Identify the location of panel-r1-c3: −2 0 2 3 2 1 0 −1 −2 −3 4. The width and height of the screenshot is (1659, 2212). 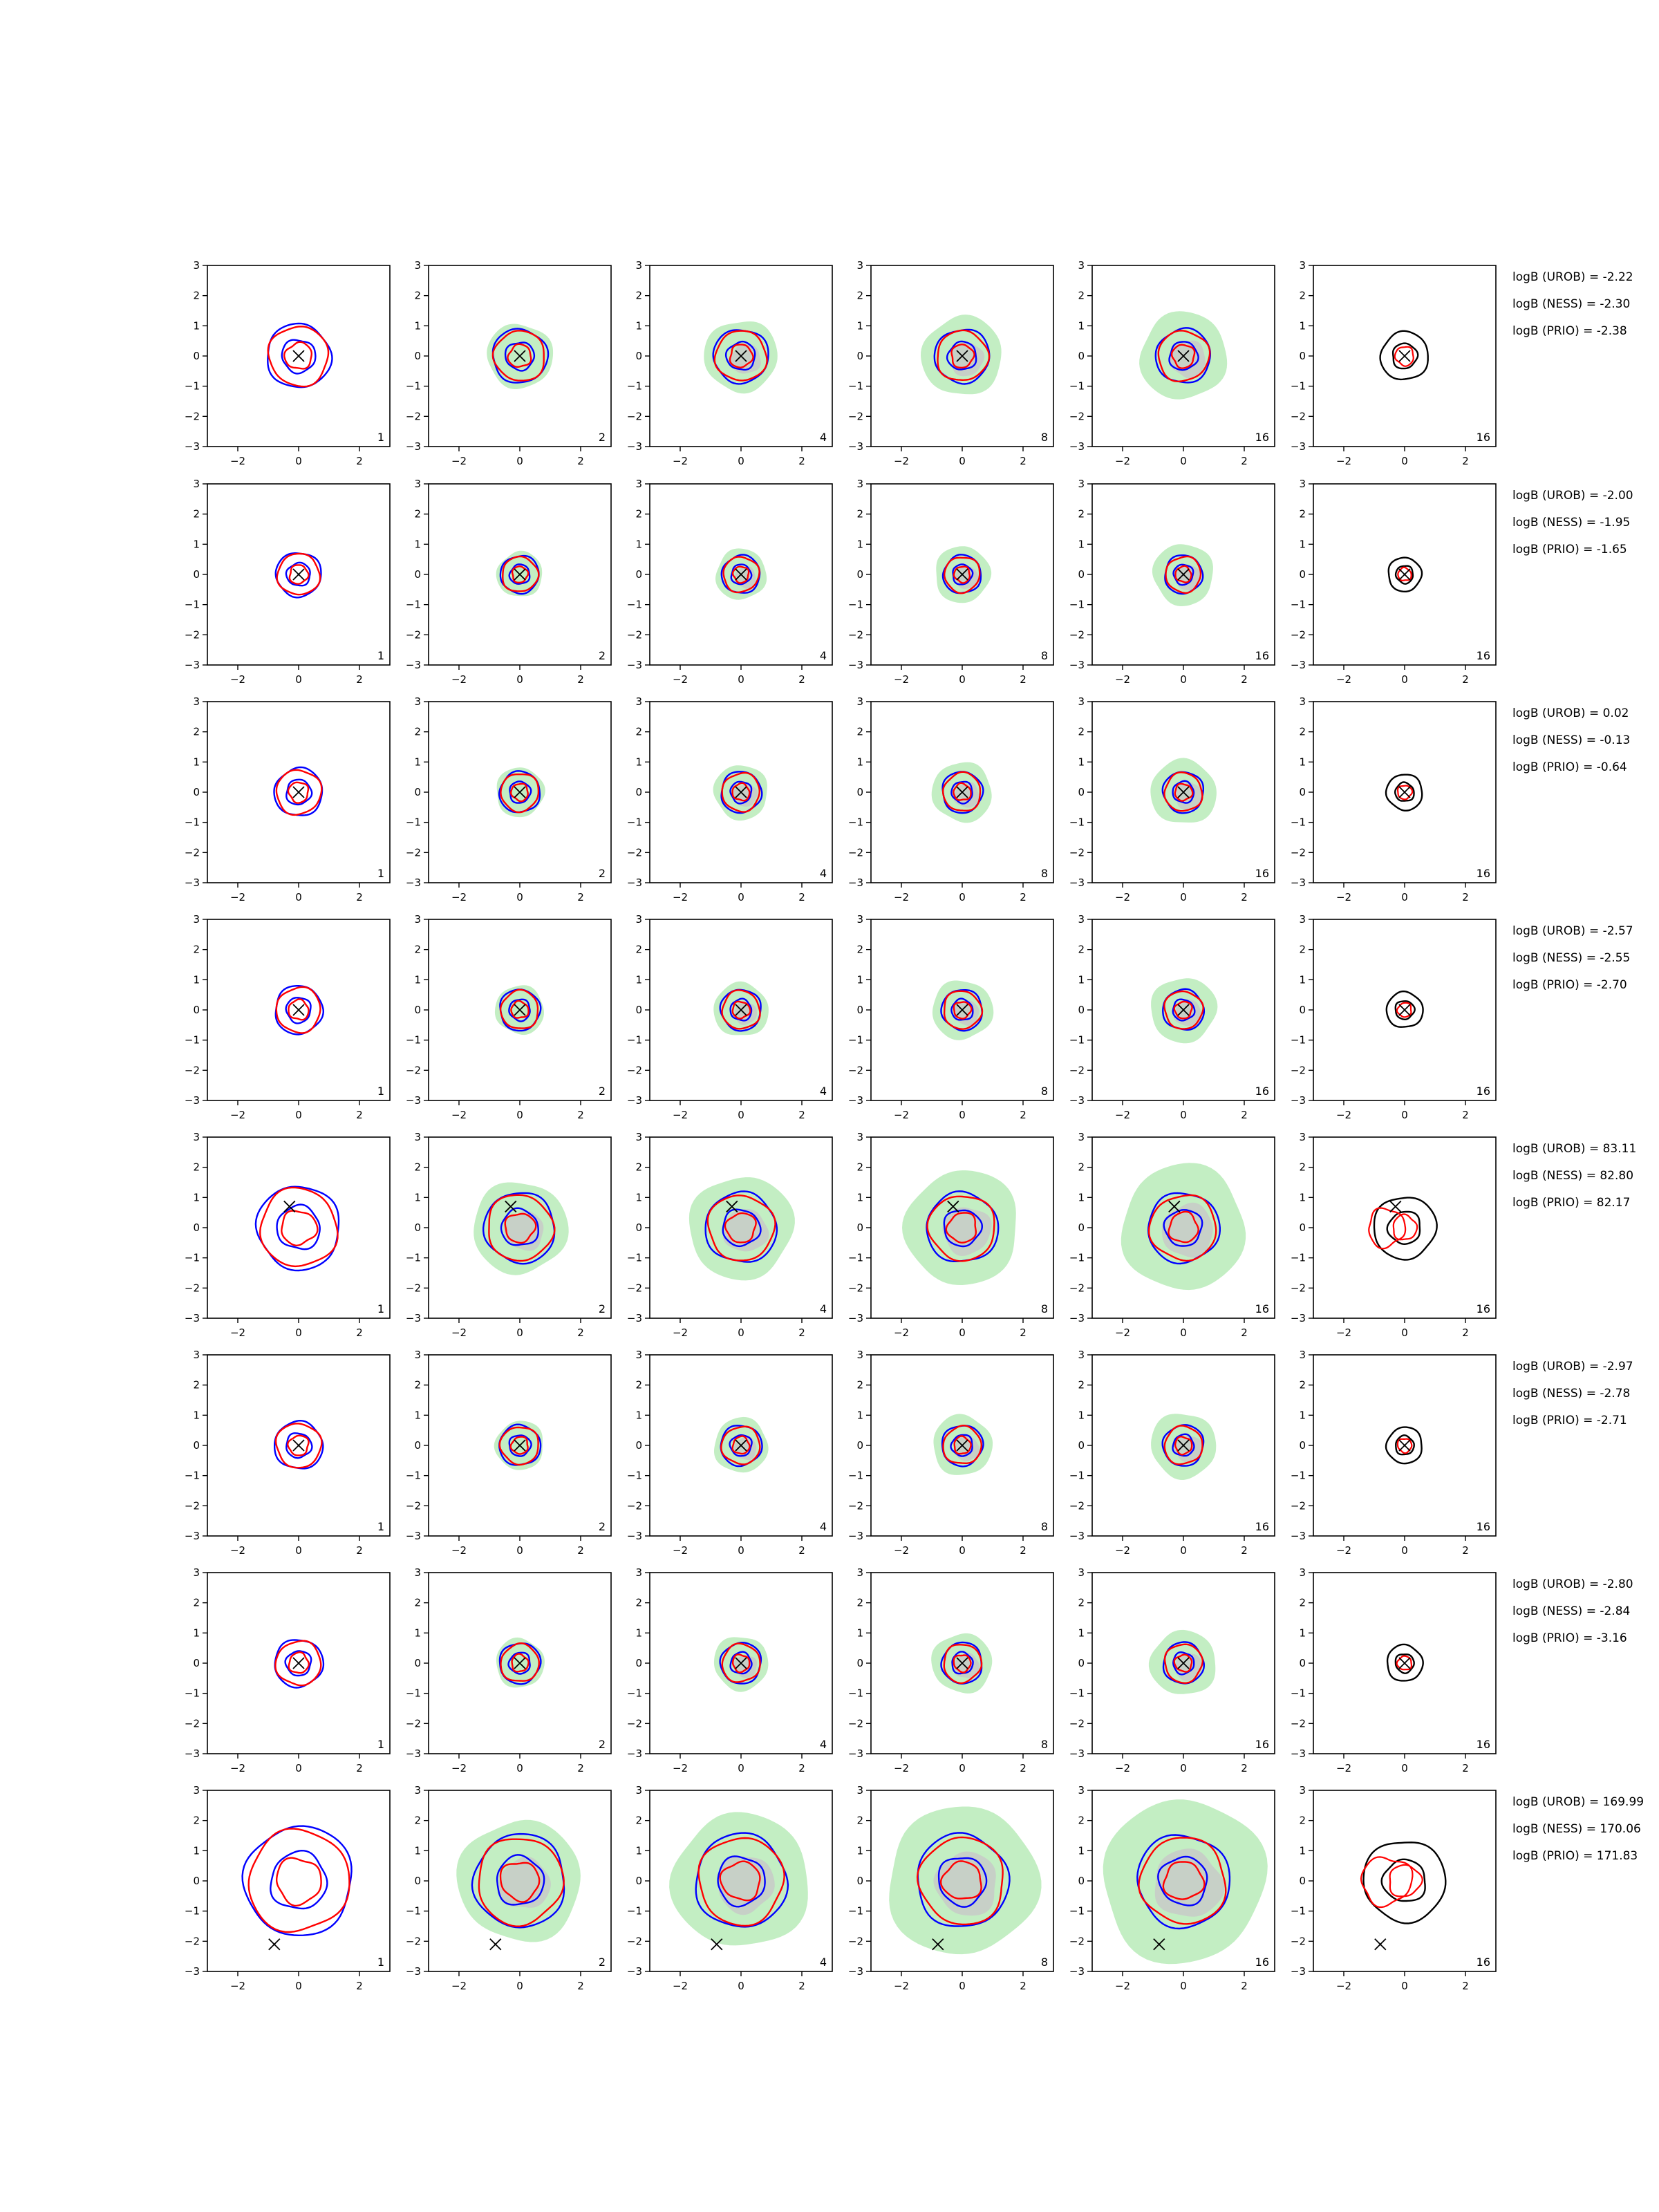
(730, 363).